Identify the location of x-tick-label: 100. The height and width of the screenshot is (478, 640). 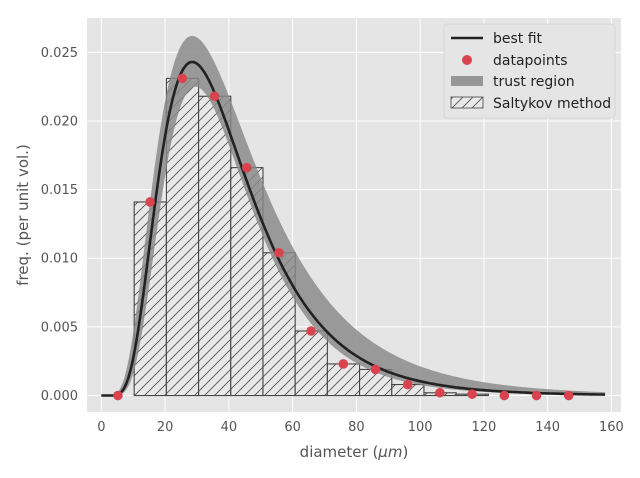
(420, 427).